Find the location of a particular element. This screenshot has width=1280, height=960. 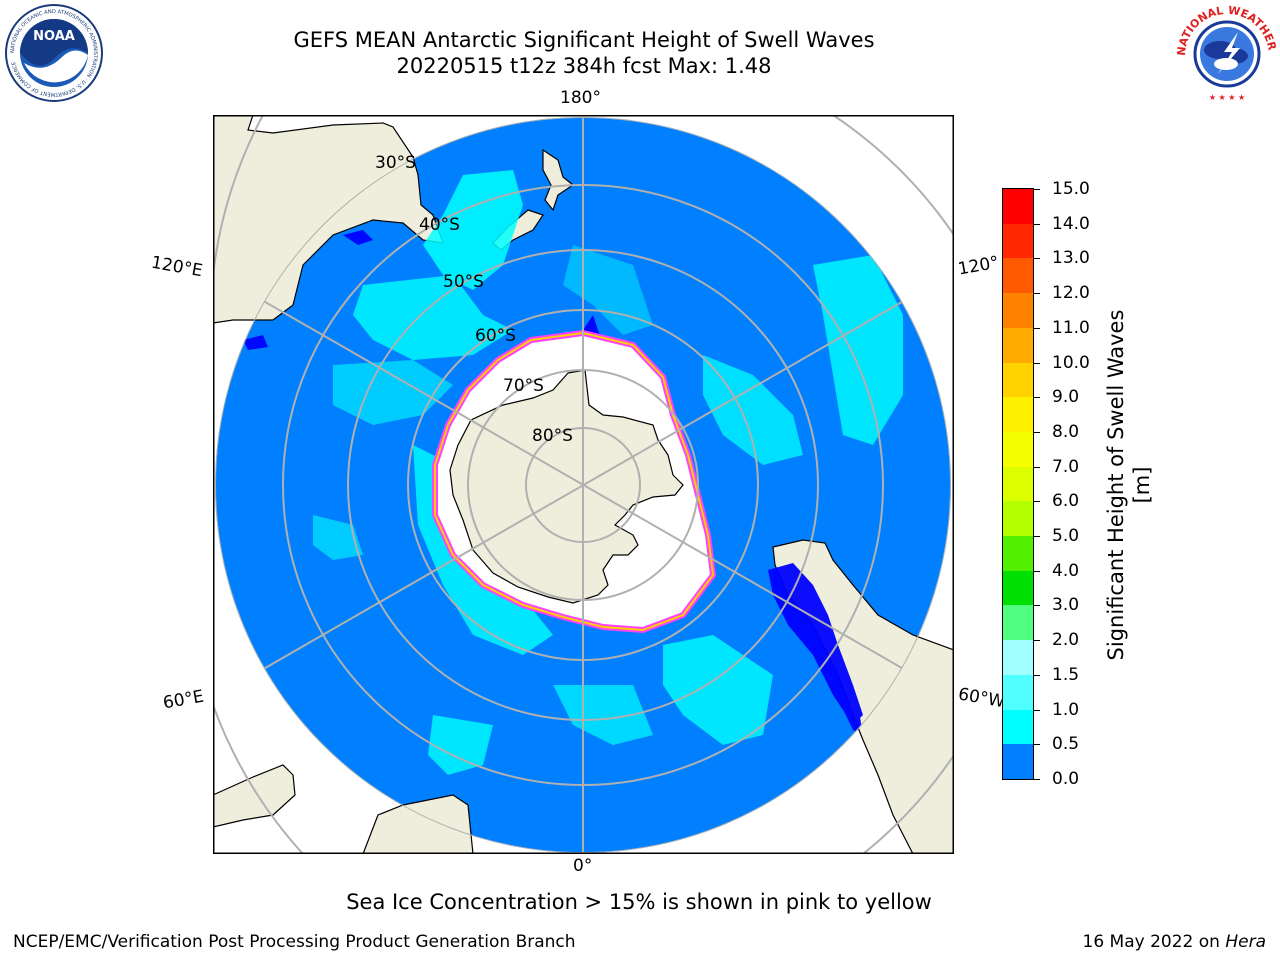

map-subtitle: 20220515 t12z 384h fcst Max: 1.48 is located at coordinates (584, 66).